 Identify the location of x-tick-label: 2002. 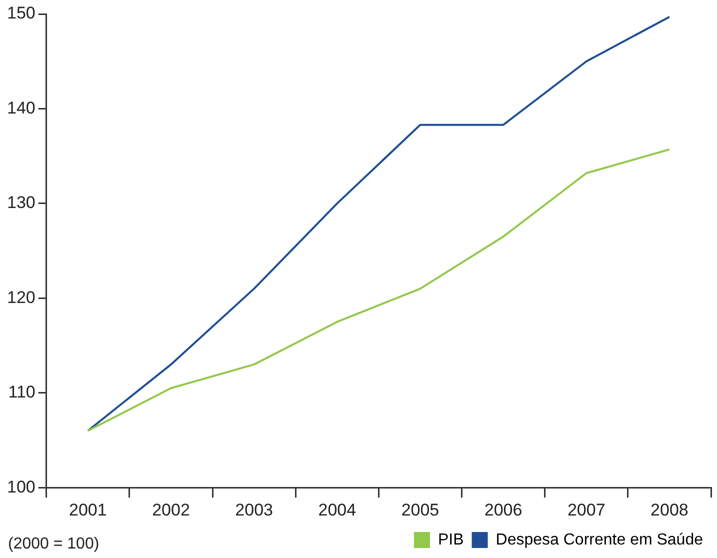
(171, 510).